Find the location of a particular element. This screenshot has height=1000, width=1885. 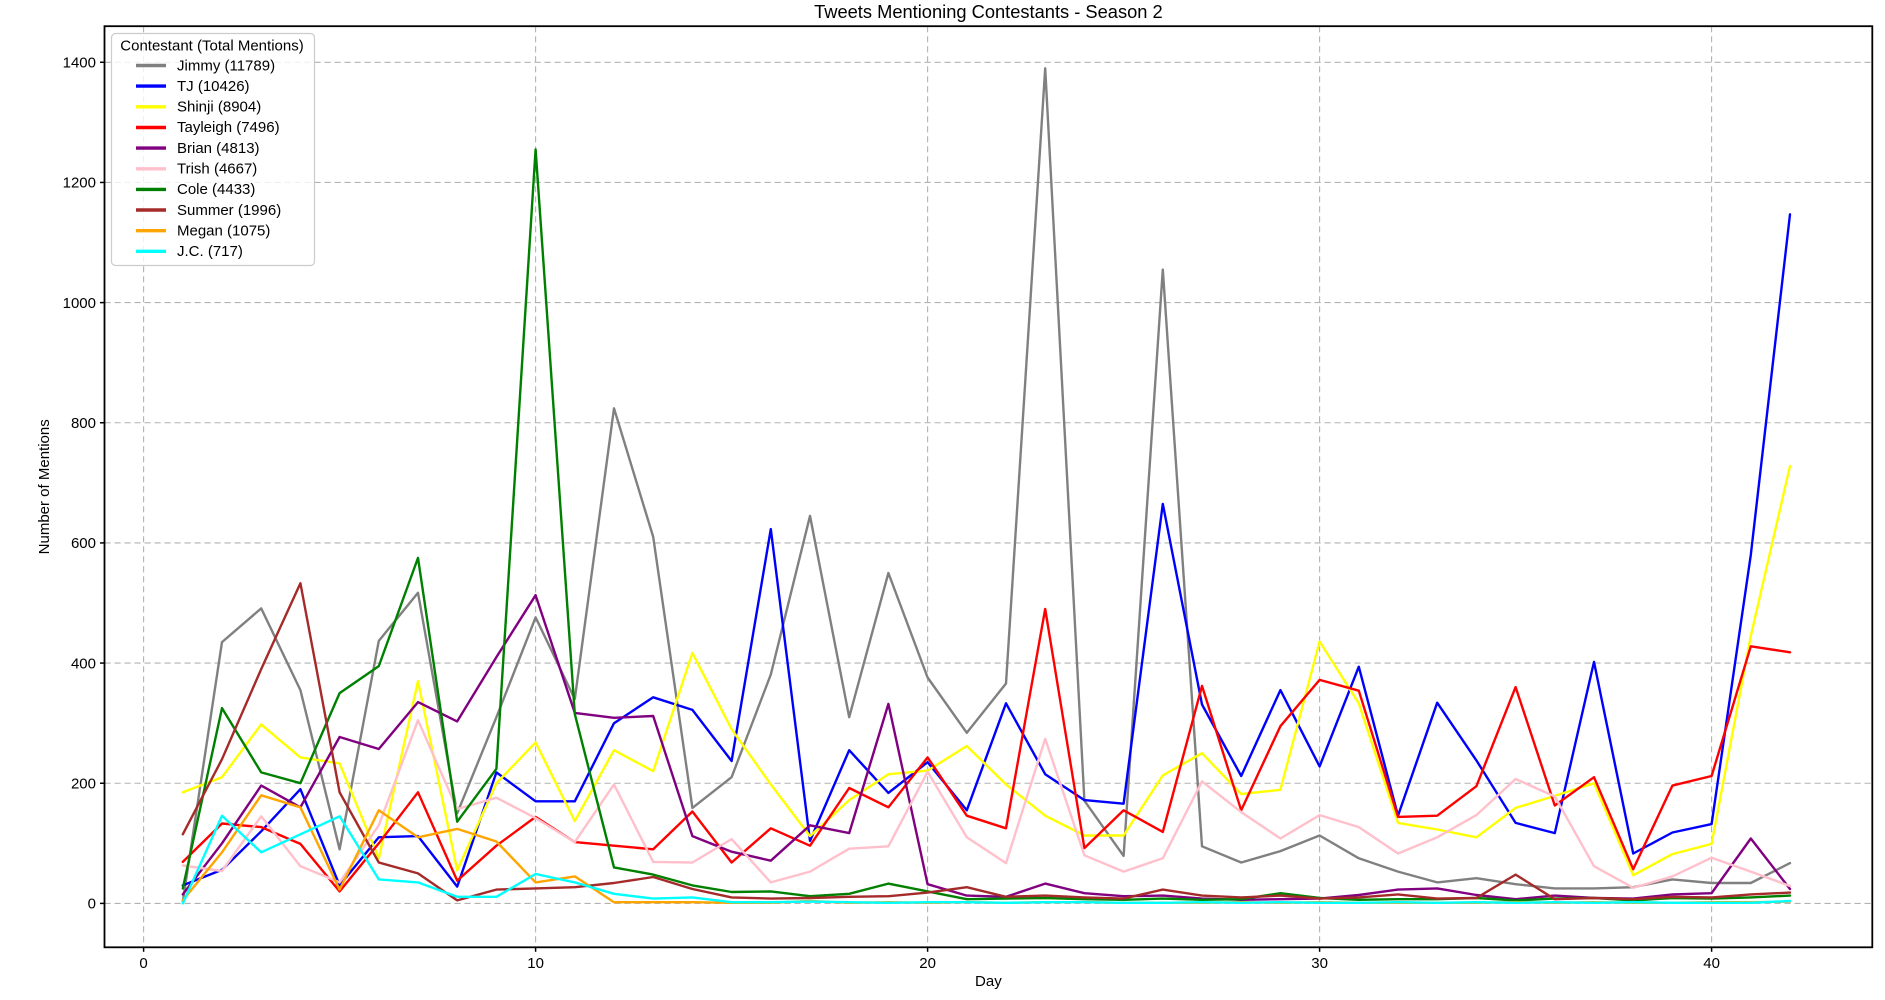

svg-text:Tweets Mentioning Contestants: Tweets Mentioning Contestants - Season 2 is located at coordinates (988, 11).